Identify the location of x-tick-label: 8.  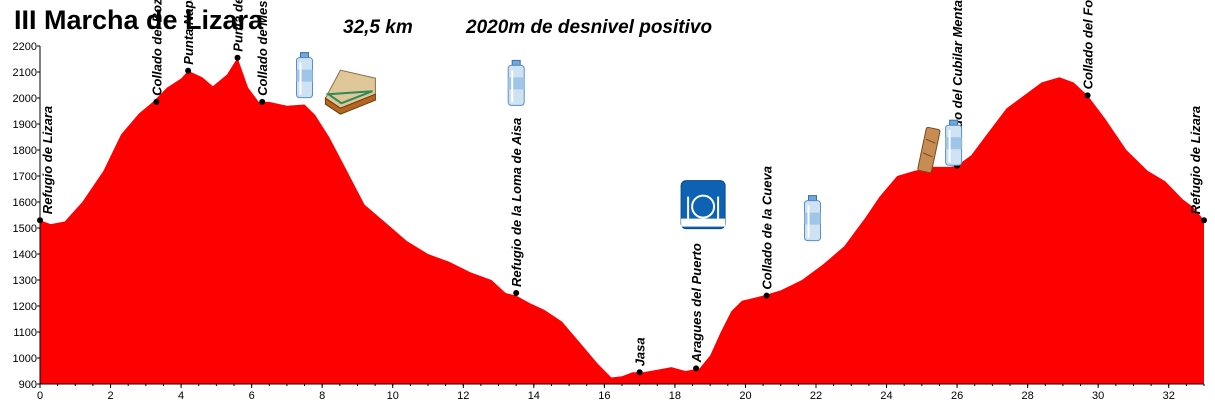
(322, 396).